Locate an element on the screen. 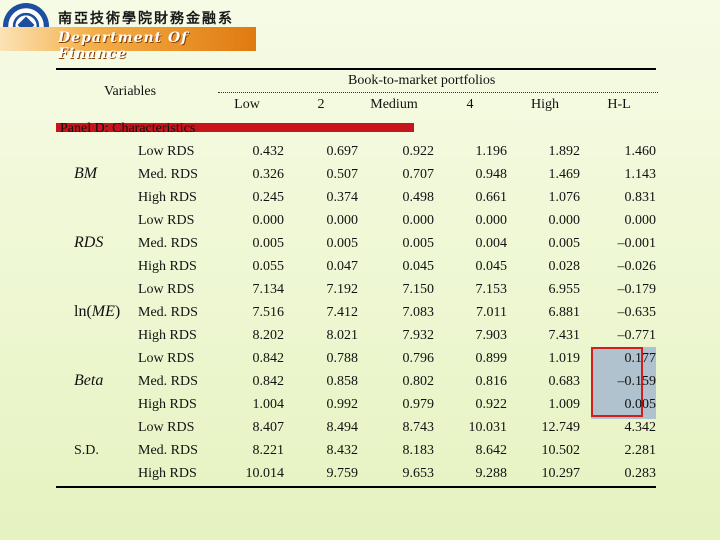 The width and height of the screenshot is (720, 540). table-cell: 0.177 is located at coordinates (640, 358).